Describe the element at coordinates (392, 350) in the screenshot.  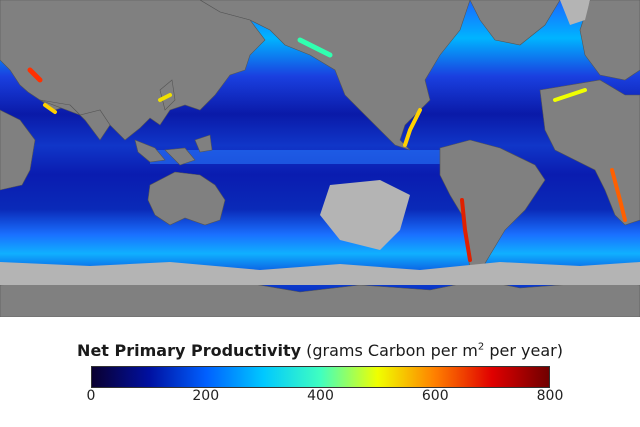
I see `legend-title-units: (grams Carbon per m` at that location.